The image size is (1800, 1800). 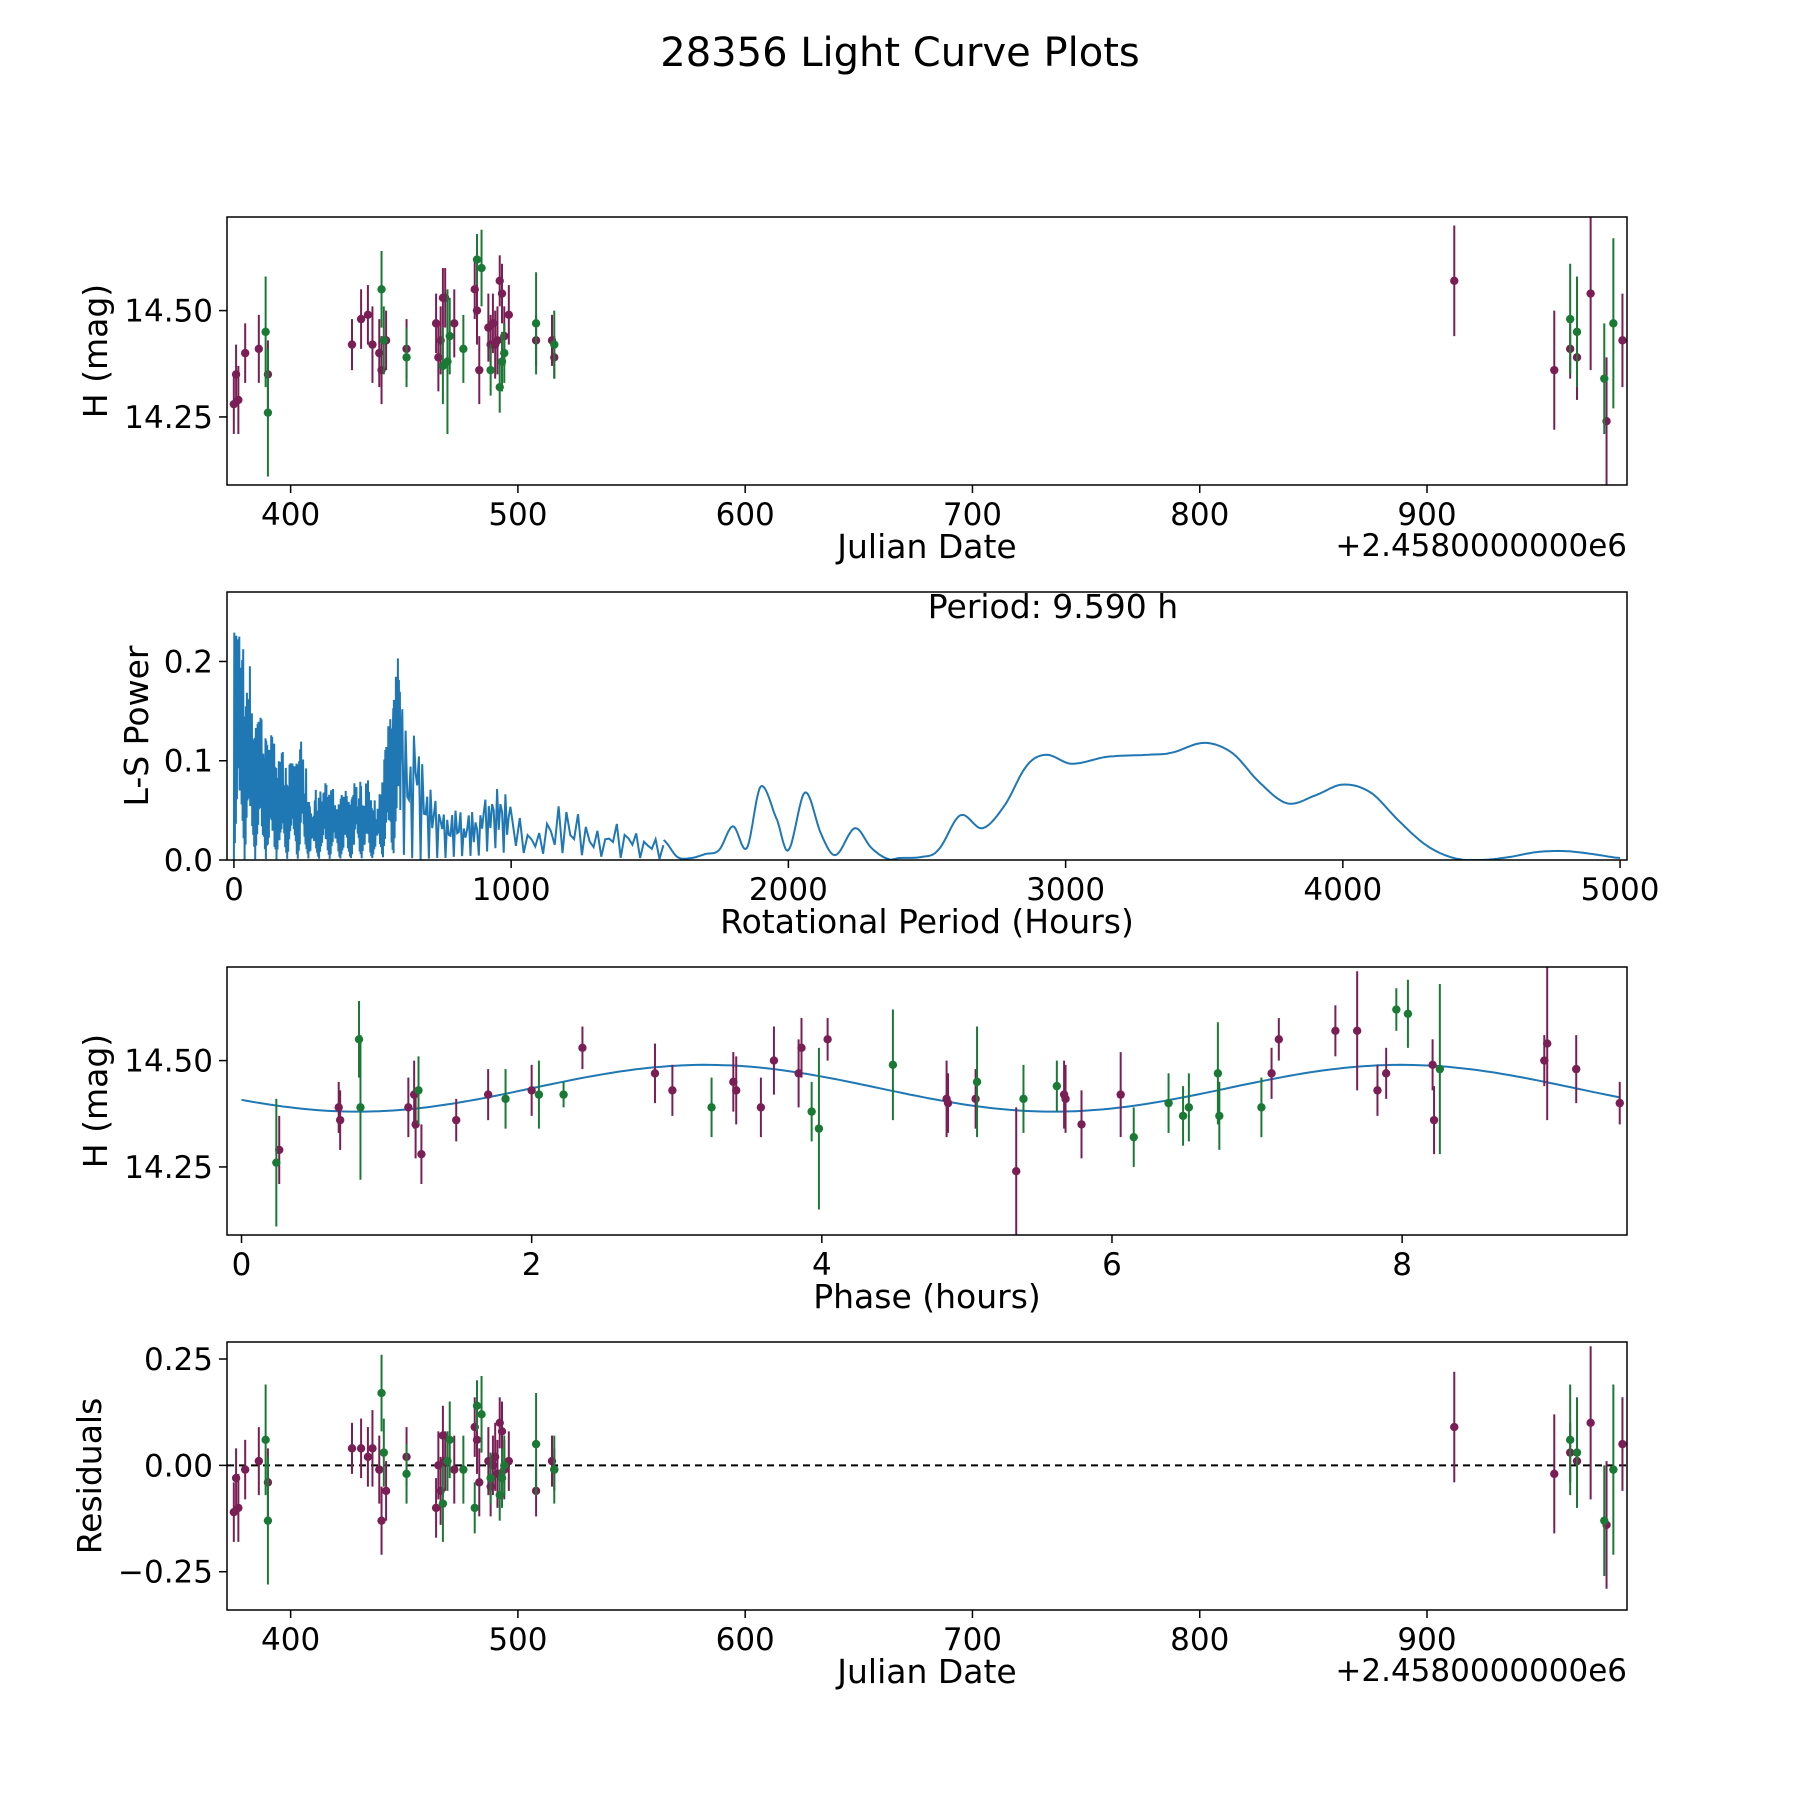 What do you see at coordinates (787, 1500) in the screenshot?
I see `residuals-ticks: 400 500 600 700 800 900 0.25 0.00 −0.25` at bounding box center [787, 1500].